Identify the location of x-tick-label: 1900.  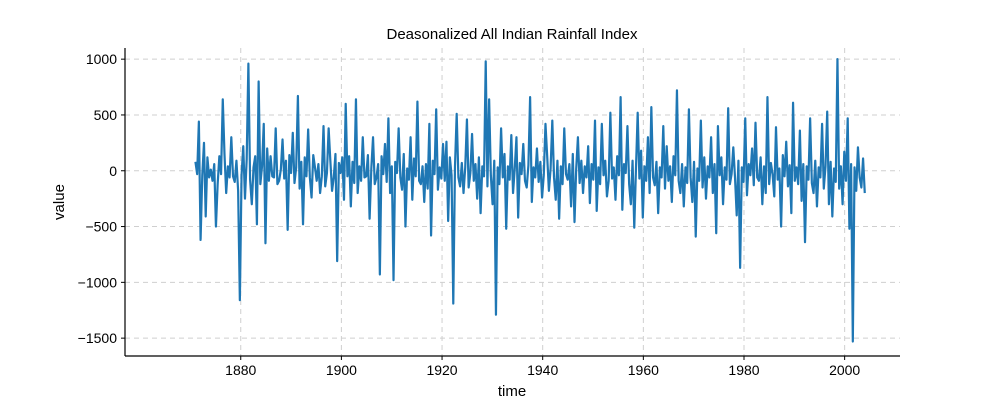
(341, 370).